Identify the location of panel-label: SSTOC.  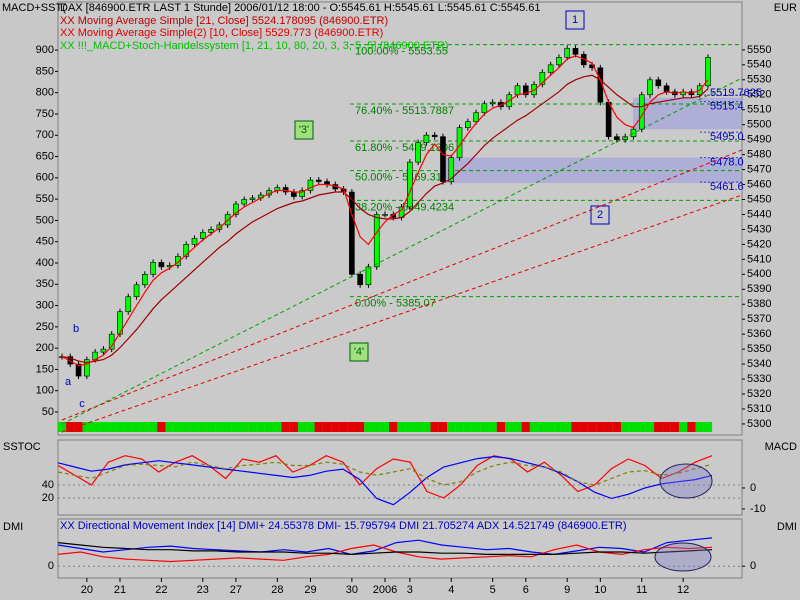
(22, 447).